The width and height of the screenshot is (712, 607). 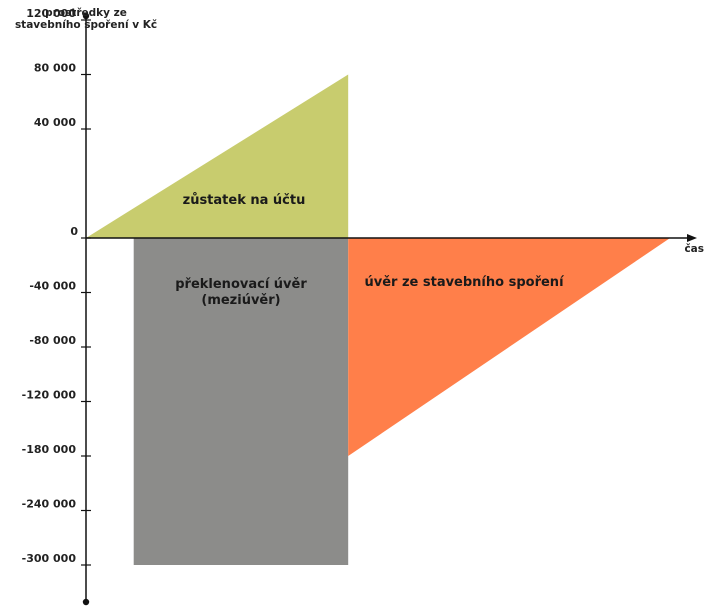 I want to click on region-label: (meziúvěr), so click(x=240, y=300).